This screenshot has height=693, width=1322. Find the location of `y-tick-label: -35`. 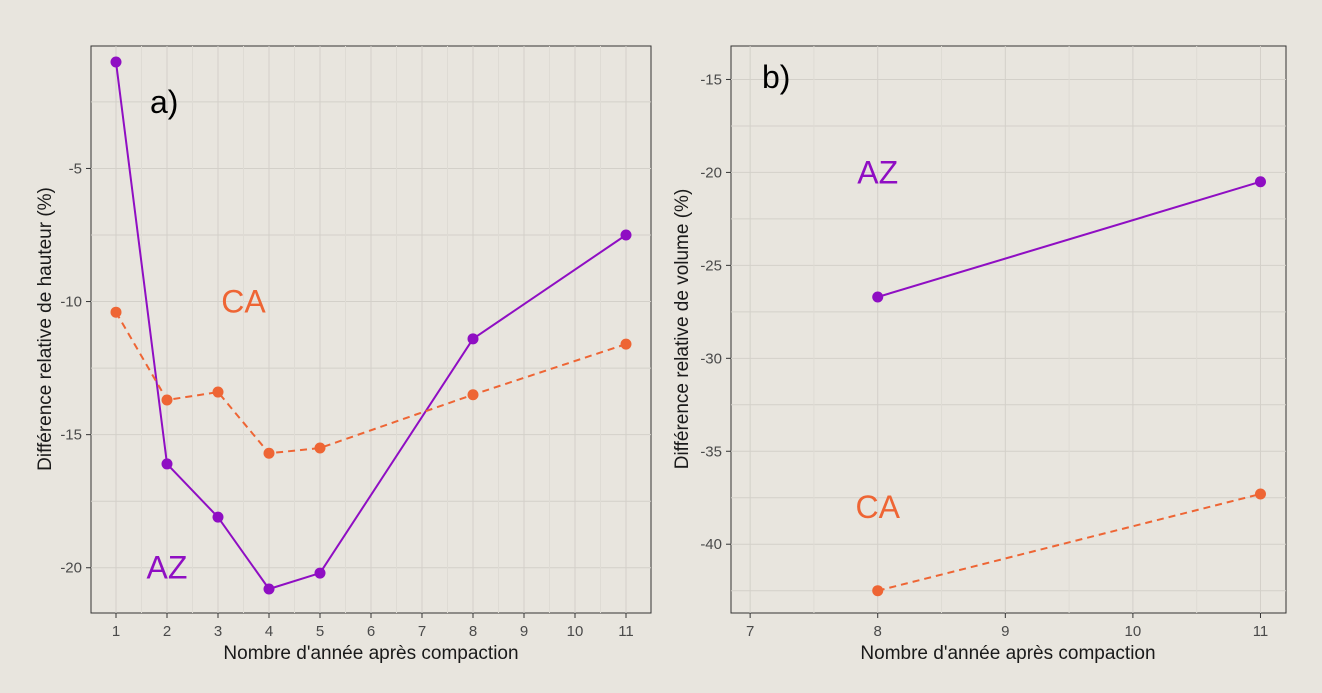

y-tick-label: -35 is located at coordinates (711, 451).